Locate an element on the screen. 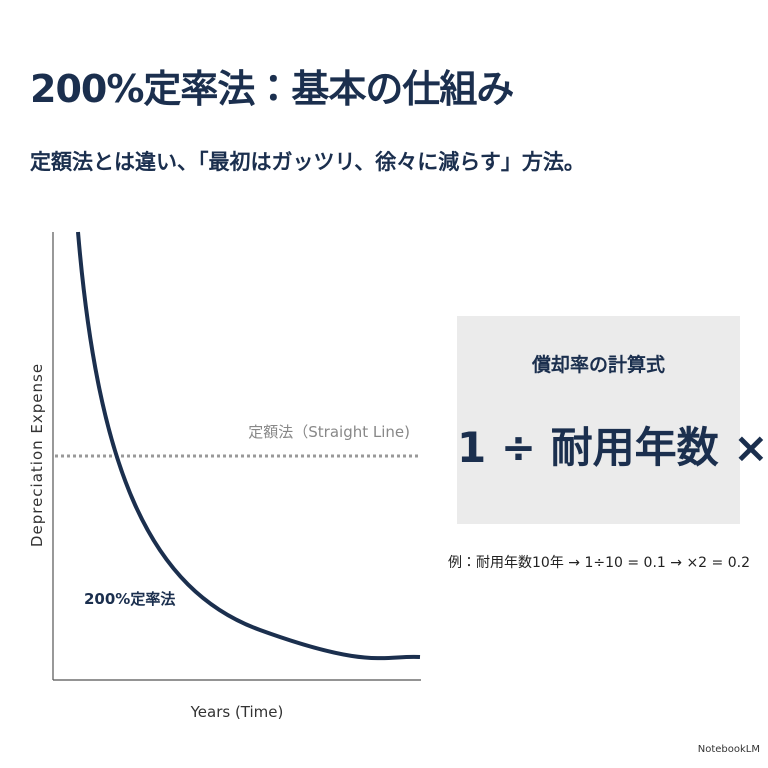 The width and height of the screenshot is (768, 768). y-label: Depreciation Expense is located at coordinates (37, 455).